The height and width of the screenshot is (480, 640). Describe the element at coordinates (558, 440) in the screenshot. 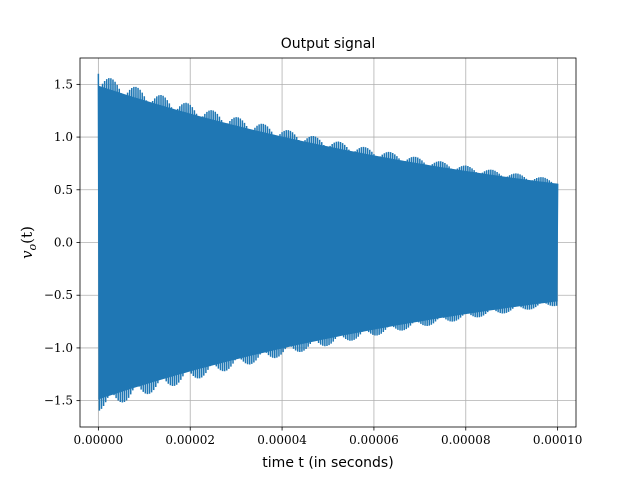

I see `x-tick-label: 0.00010` at that location.